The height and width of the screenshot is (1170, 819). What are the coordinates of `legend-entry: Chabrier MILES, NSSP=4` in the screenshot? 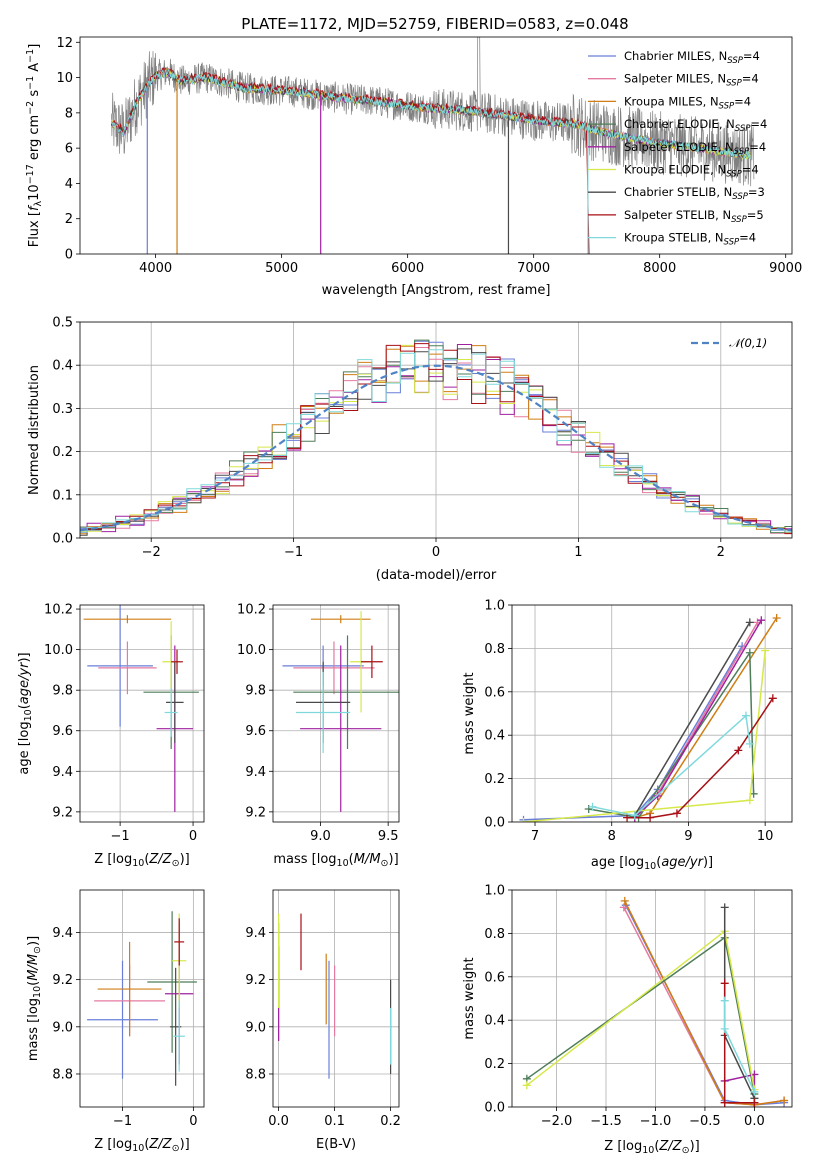 It's located at (692, 57).